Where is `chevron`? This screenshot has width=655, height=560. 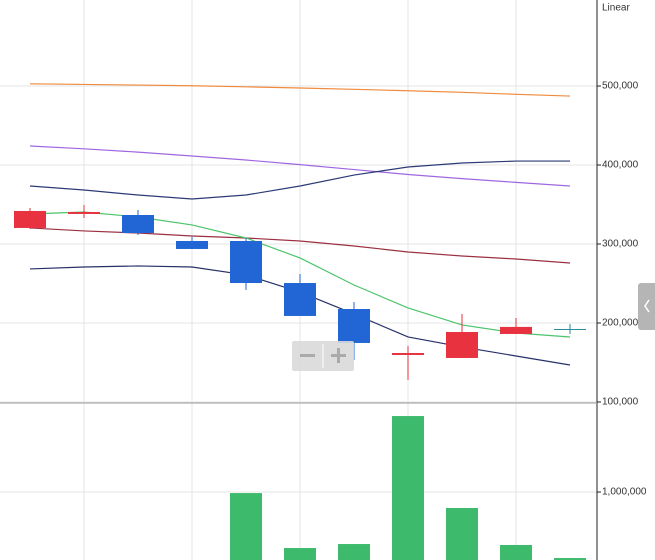
chevron is located at coordinates (647, 306).